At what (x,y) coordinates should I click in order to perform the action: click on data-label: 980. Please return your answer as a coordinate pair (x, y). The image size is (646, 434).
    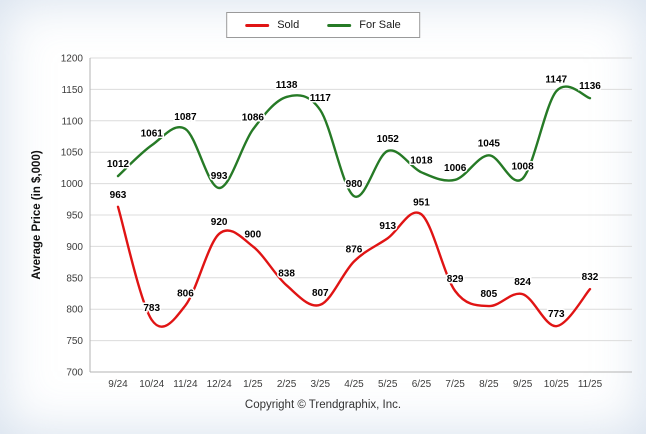
    Looking at the image, I should click on (354, 184).